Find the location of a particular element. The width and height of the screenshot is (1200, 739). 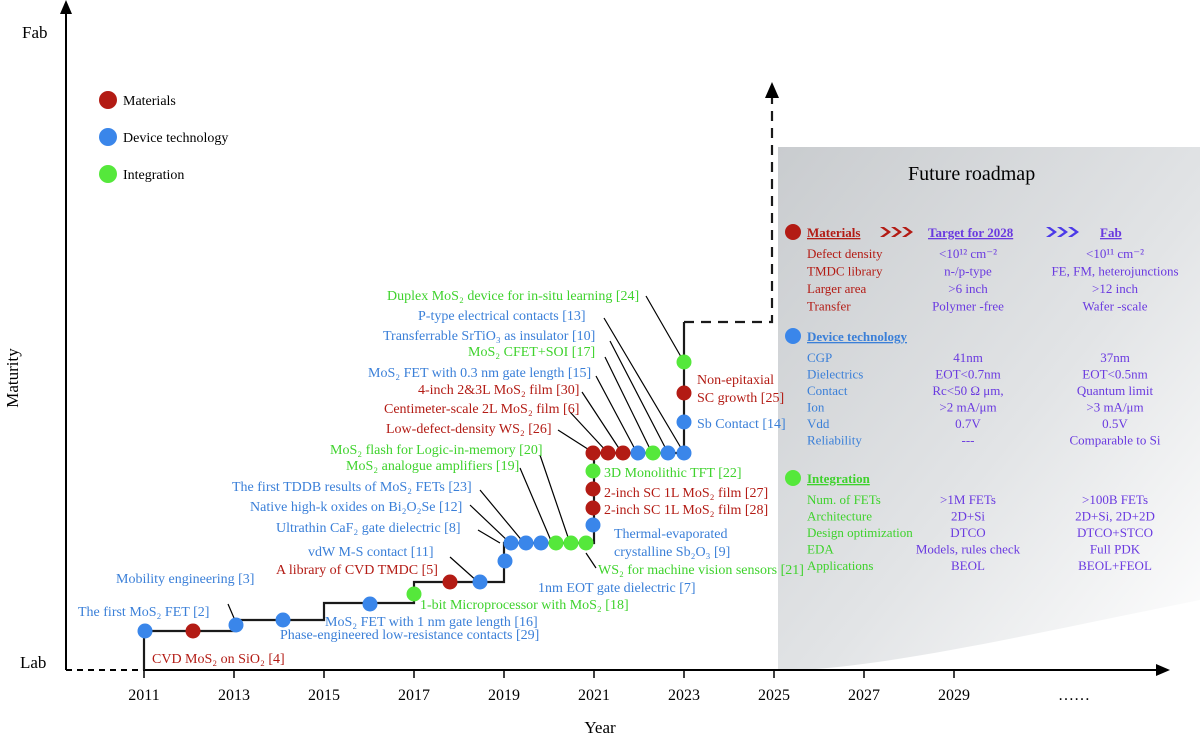

label-caf2: Ultrathin CaF₂ gate dielectric [8] is located at coordinates (368, 528).